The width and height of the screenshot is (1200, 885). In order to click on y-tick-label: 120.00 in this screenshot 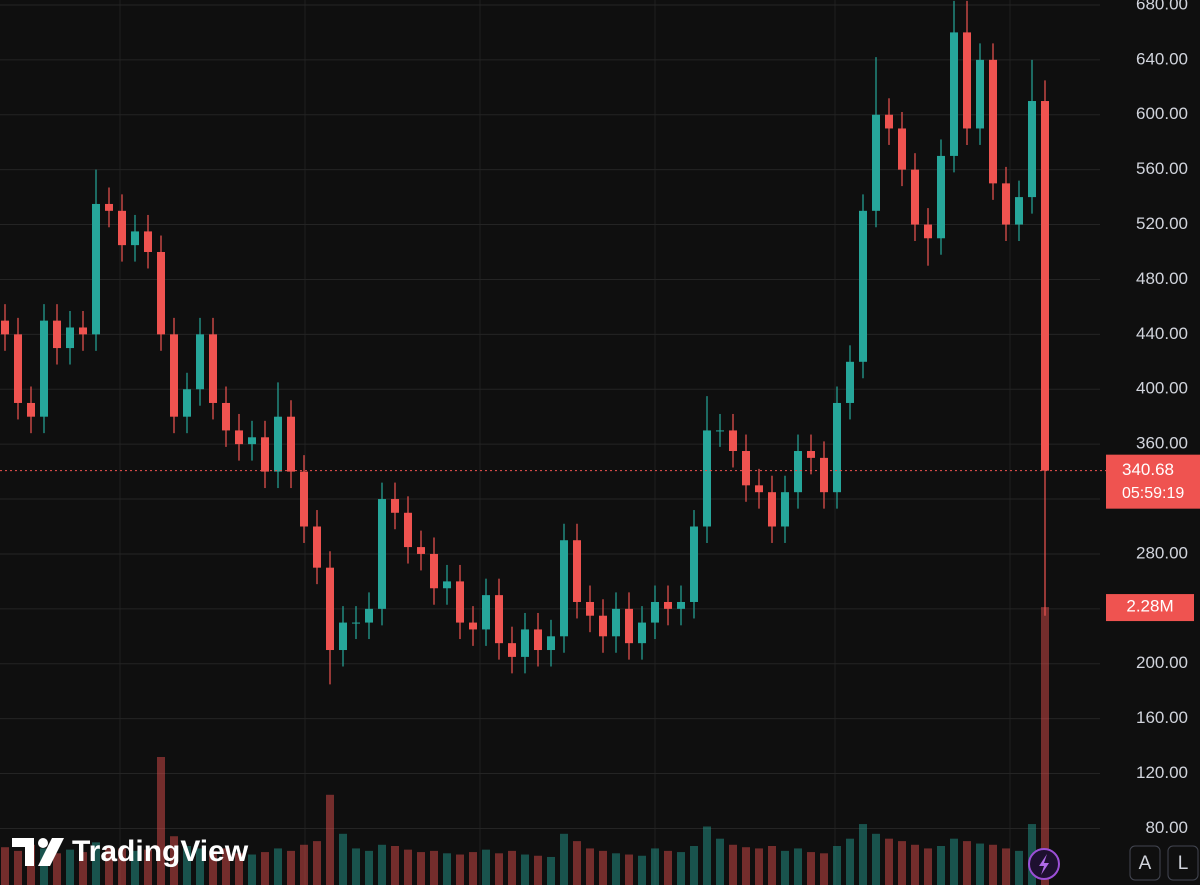, I will do `click(1162, 772)`.